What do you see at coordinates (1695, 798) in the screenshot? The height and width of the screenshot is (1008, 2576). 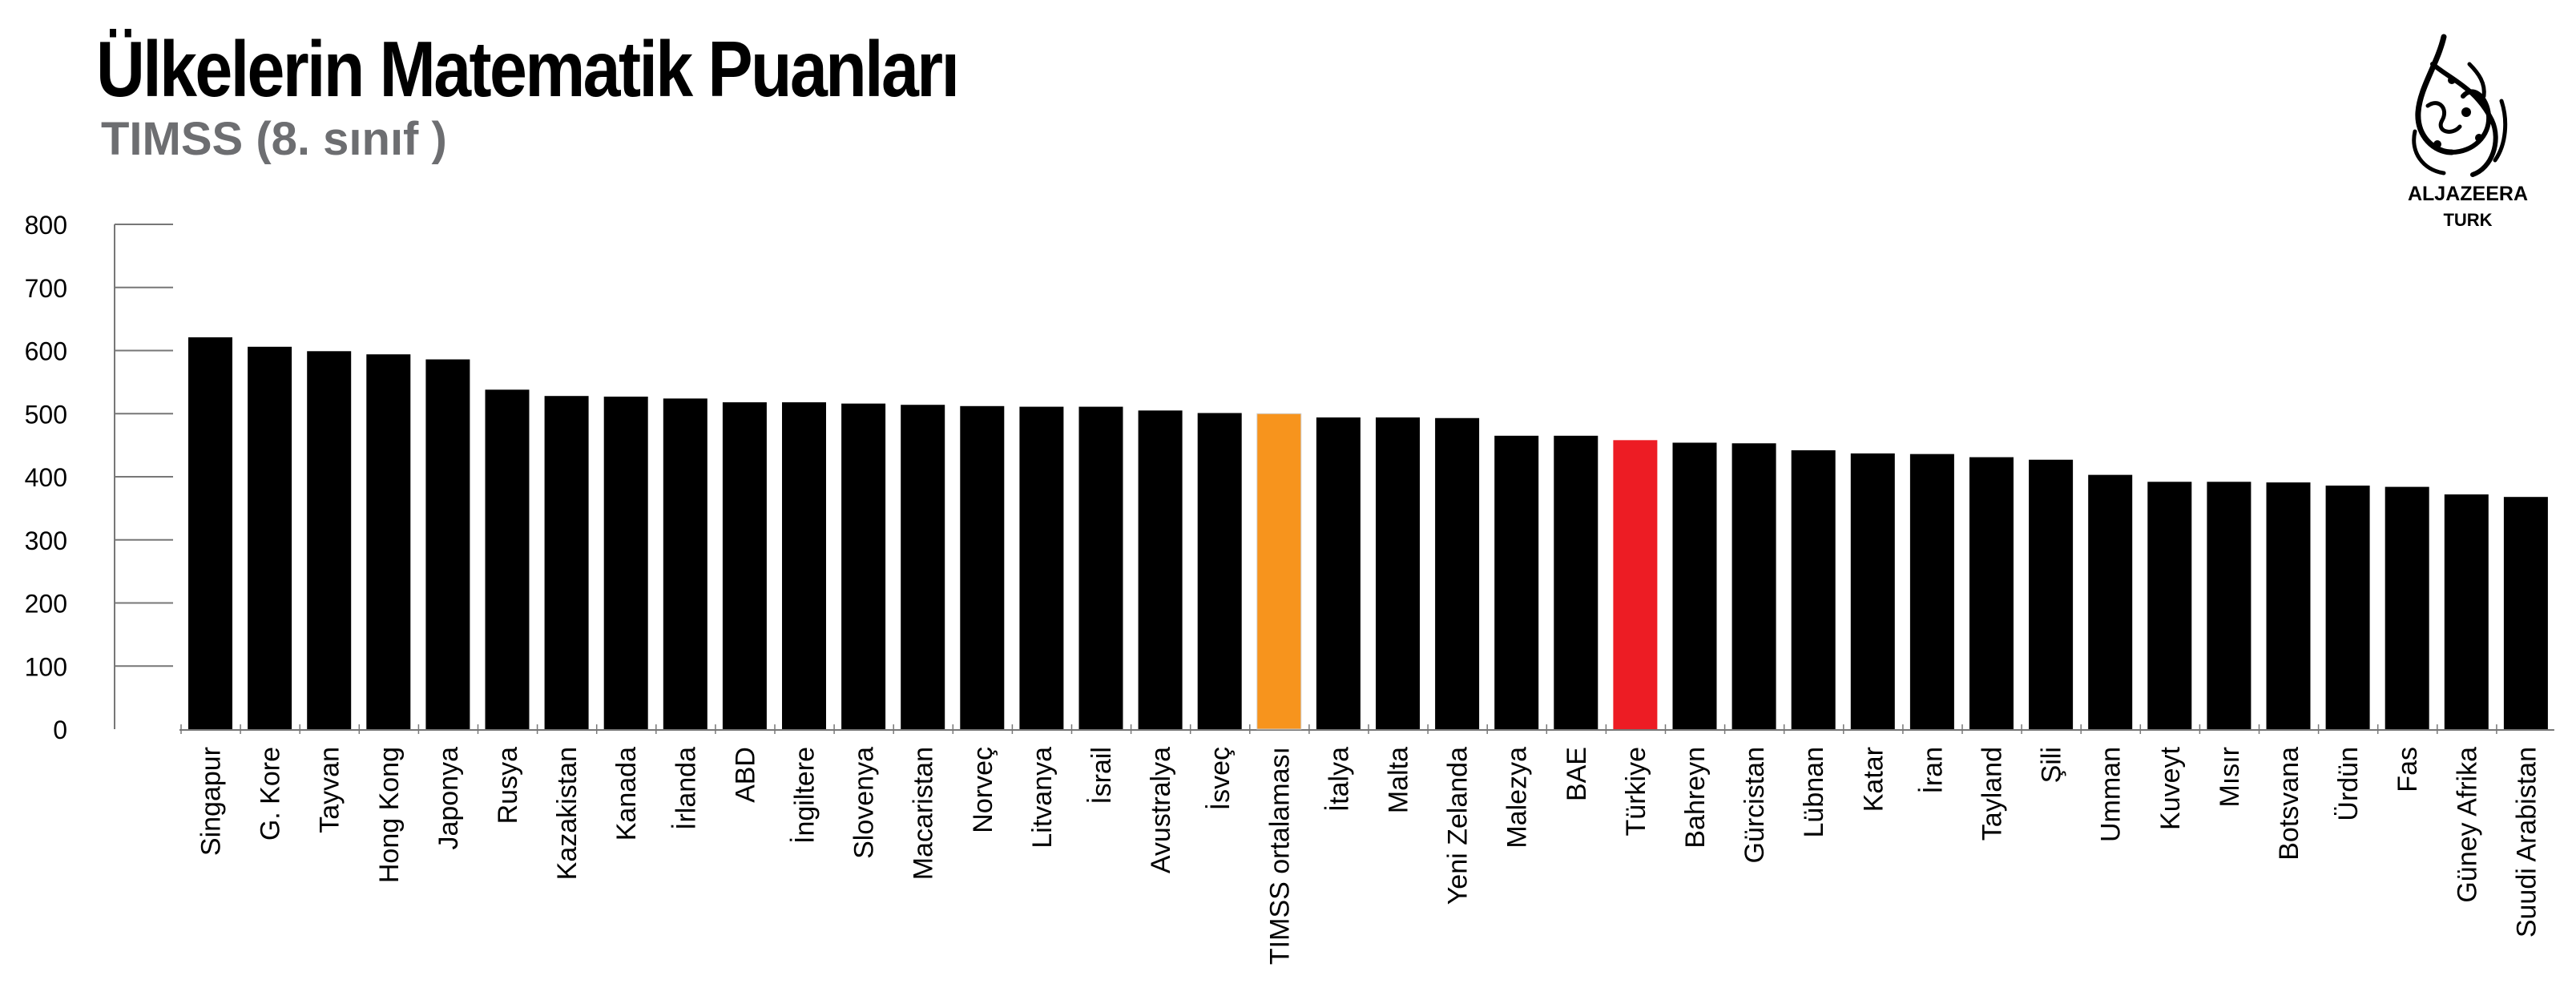 I see `category-label: Bahreyn` at bounding box center [1695, 798].